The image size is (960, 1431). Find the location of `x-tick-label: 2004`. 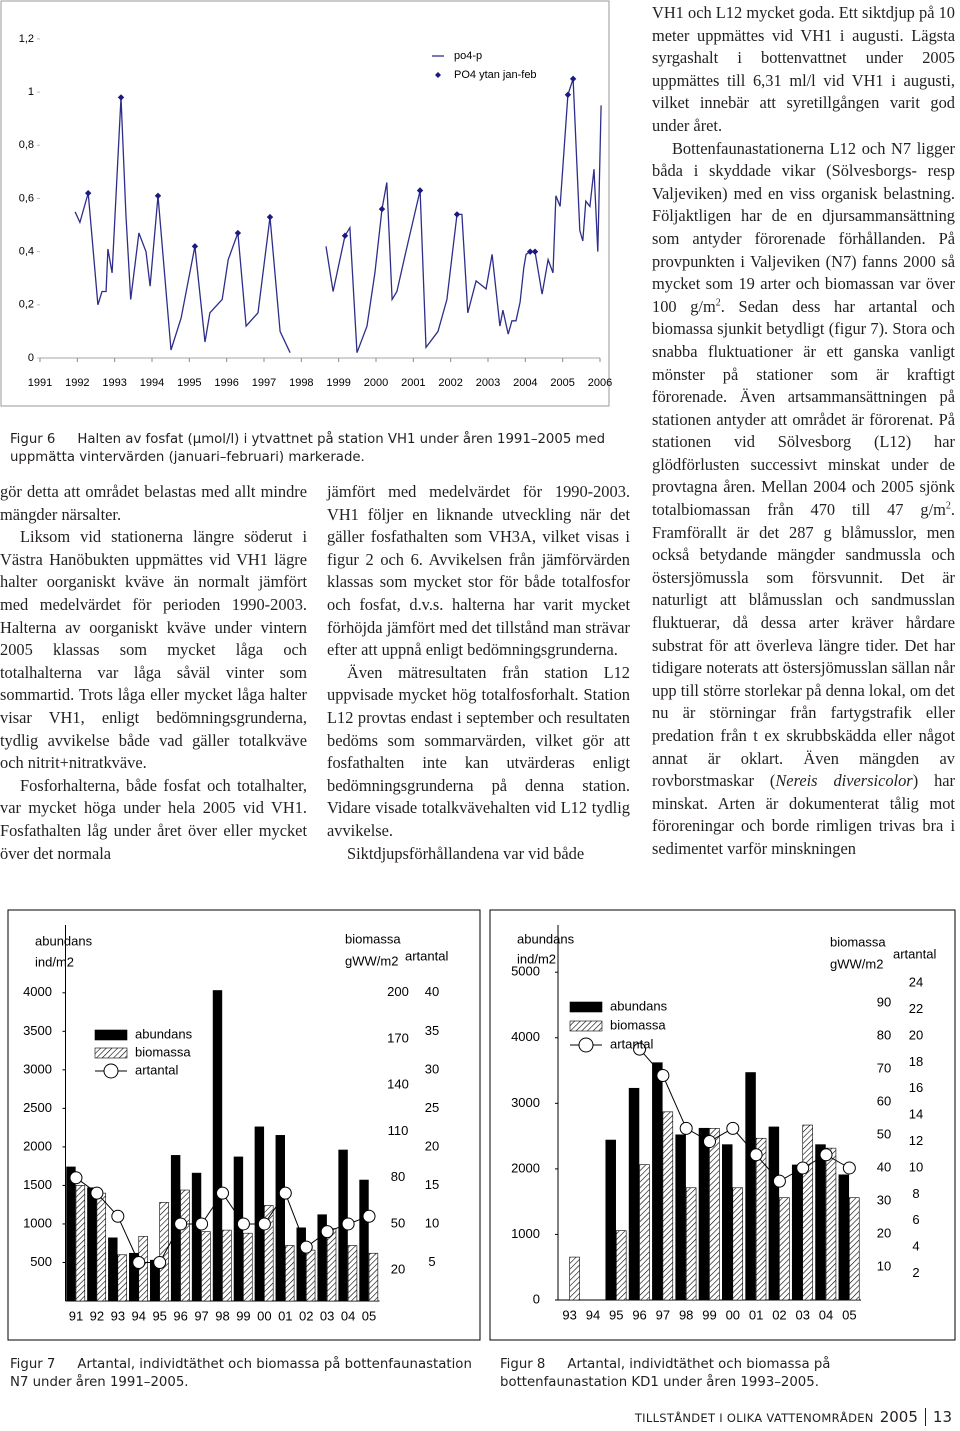

x-tick-label: 2004 is located at coordinates (525, 383).